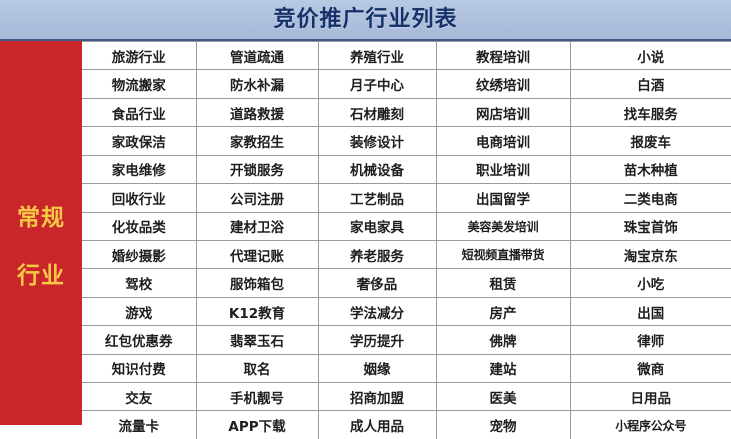 This screenshot has height=439, width=731. What do you see at coordinates (377, 254) in the screenshot?
I see `industry-cell: 养老服务` at bounding box center [377, 254].